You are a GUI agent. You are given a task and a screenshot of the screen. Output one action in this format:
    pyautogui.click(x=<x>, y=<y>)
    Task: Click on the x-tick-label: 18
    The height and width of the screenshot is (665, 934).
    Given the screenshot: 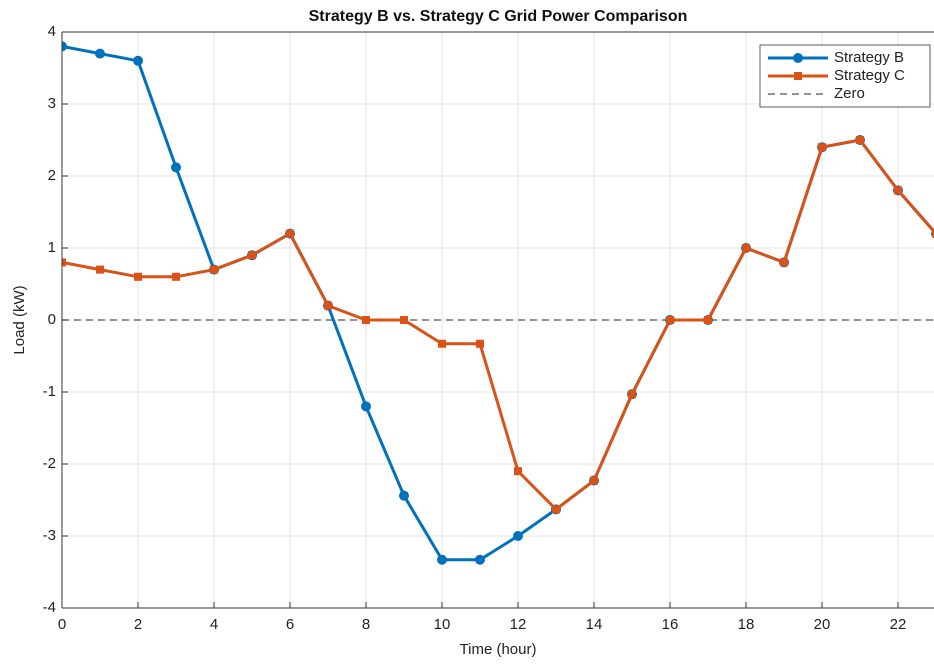 What is the action you would take?
    pyautogui.click(x=746, y=624)
    